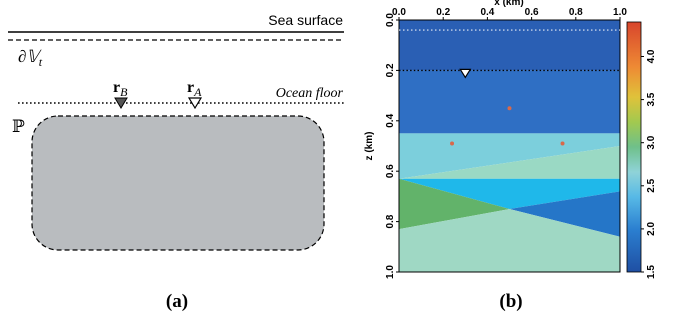  Describe the element at coordinates (390, 70) in the screenshot. I see `y-tick-label: 0.2` at that location.